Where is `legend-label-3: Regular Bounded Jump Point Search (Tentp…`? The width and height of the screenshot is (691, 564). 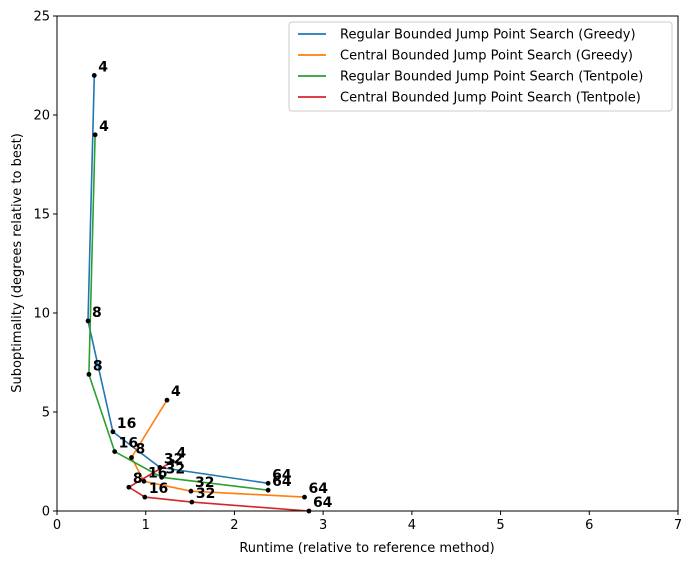 legend-label-3: Regular Bounded Jump Point Search (Tentp… is located at coordinates (491, 77).